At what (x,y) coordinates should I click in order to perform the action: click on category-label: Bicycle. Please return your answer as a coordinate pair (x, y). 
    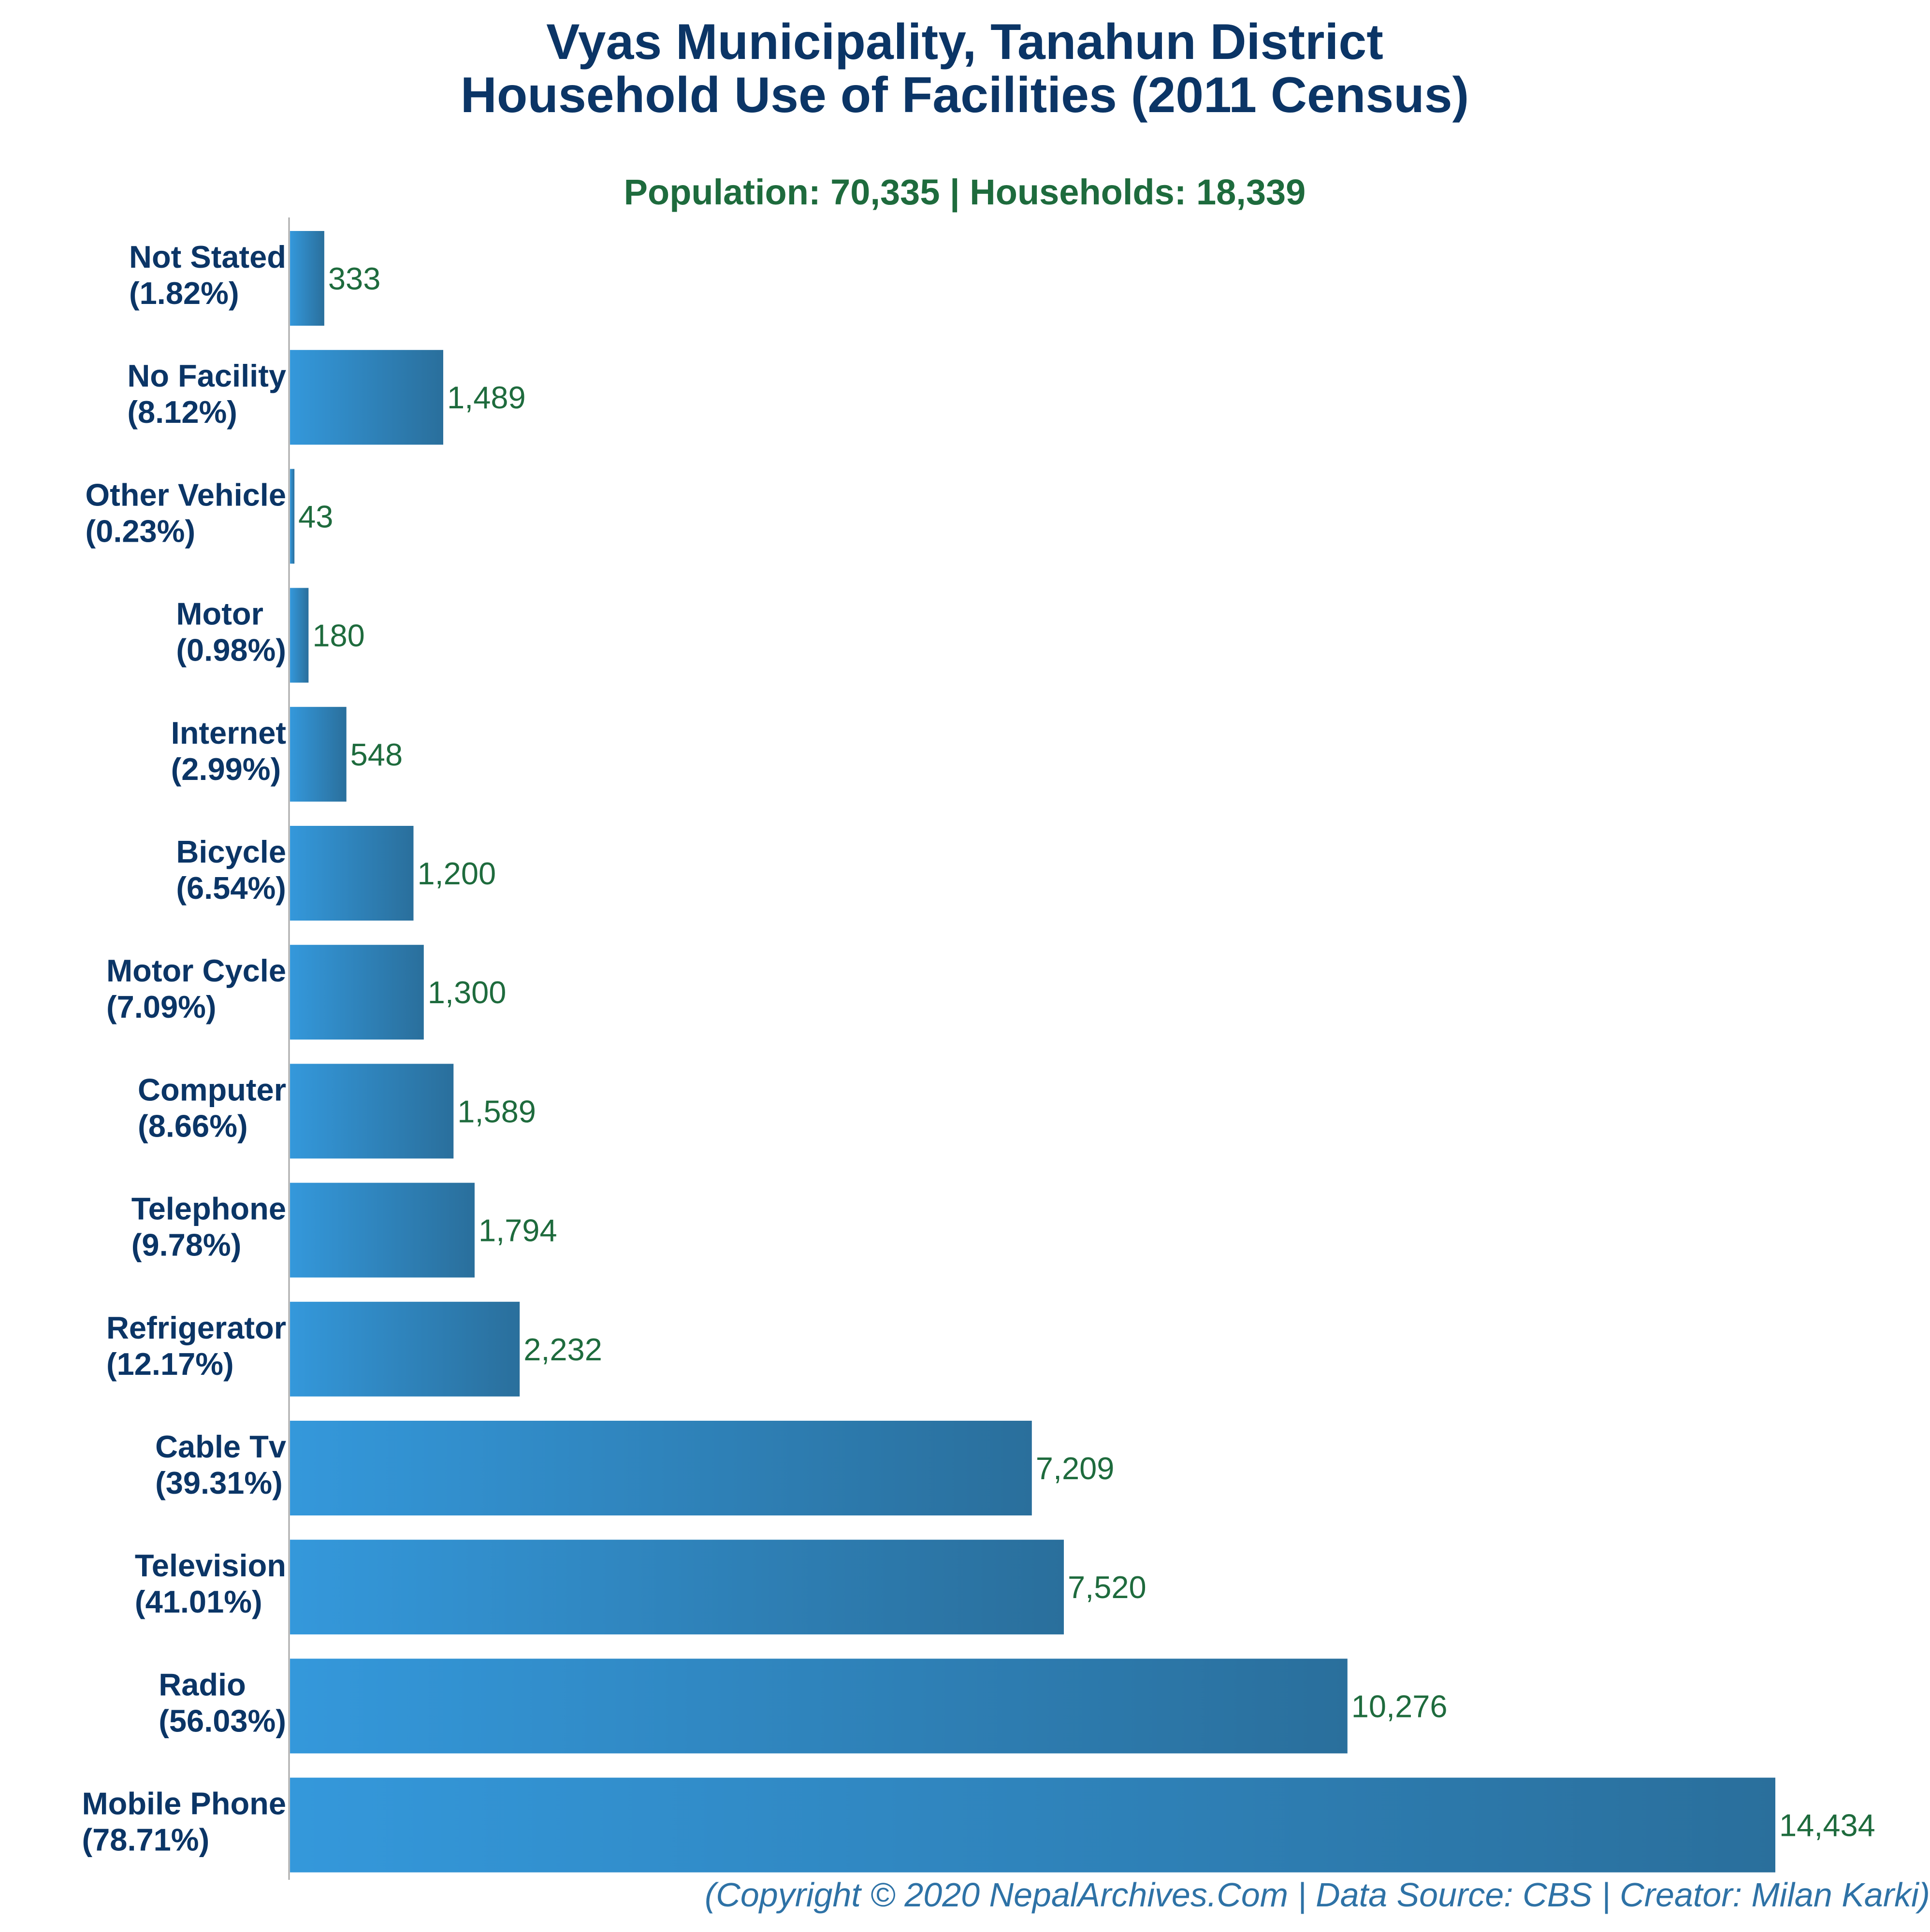
    Looking at the image, I should click on (231, 851).